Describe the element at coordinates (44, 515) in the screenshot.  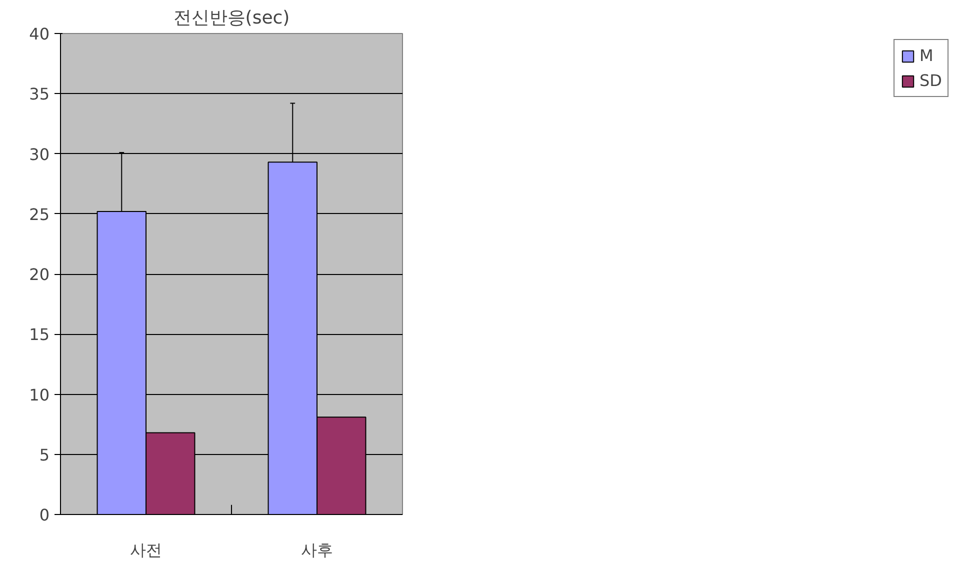
I see `y-tick-label: 0` at that location.